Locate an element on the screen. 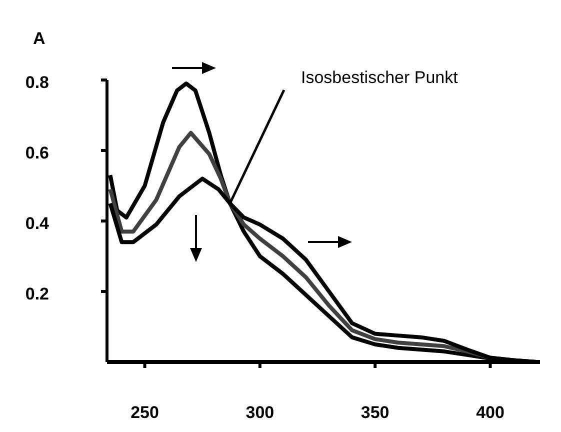  x-tick-label: 350 is located at coordinates (375, 412).